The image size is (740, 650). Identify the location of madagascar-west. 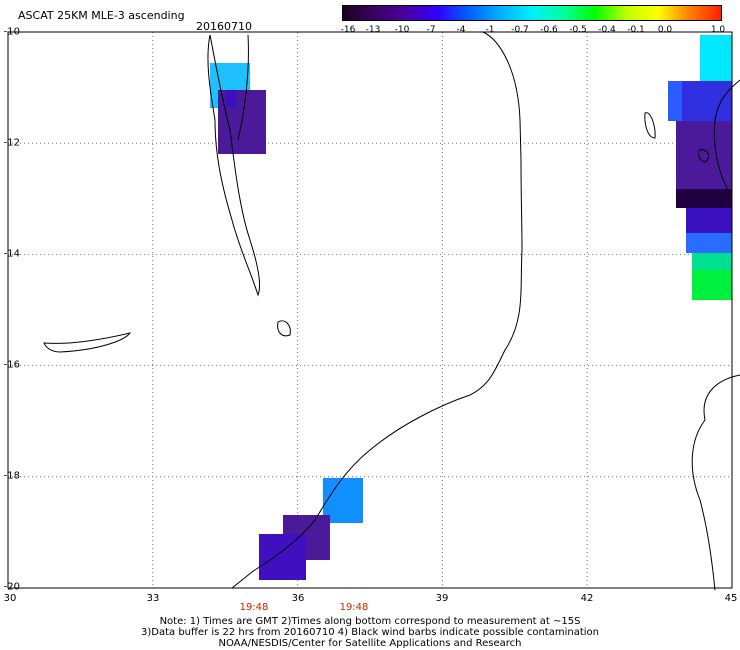
(715, 482).